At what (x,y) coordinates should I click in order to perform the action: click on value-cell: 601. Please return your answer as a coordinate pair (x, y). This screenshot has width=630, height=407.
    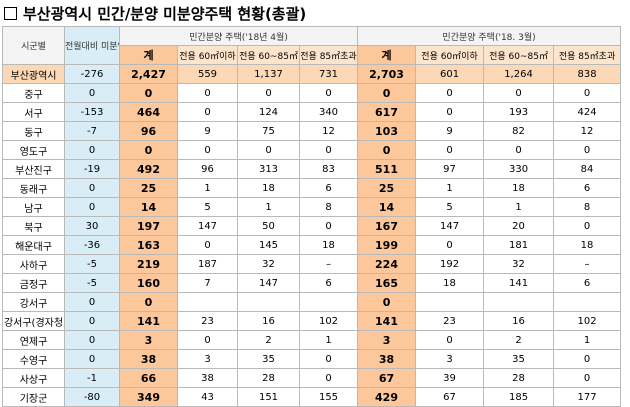
    Looking at the image, I should click on (450, 74).